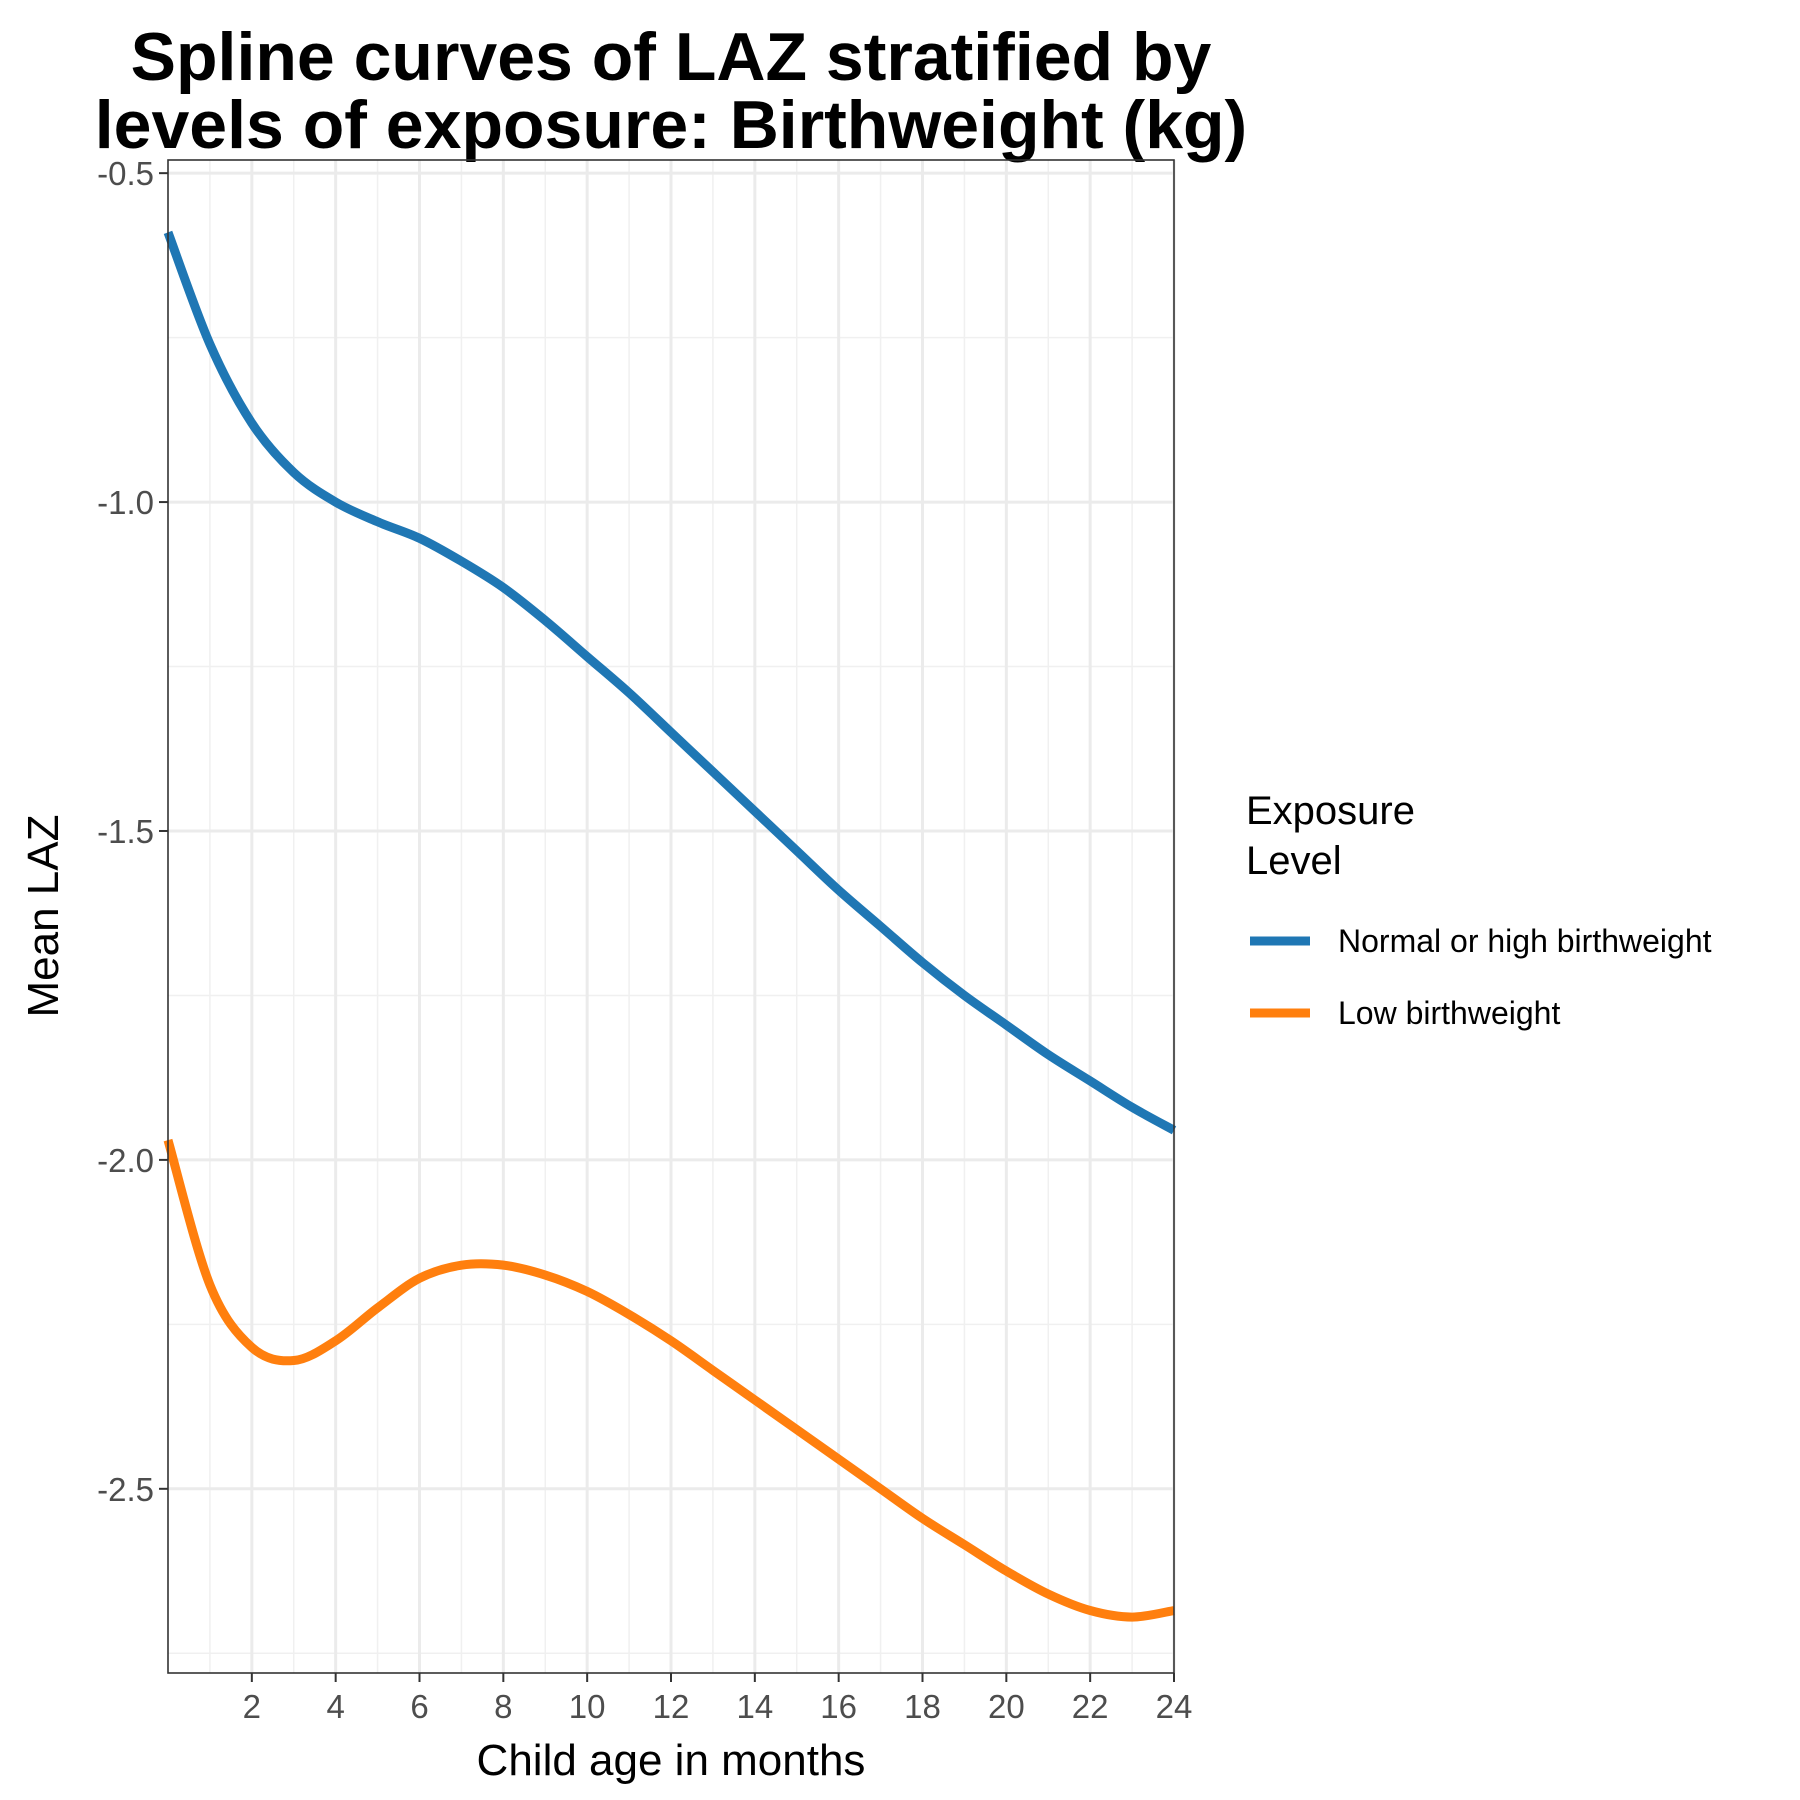 The height and width of the screenshot is (1800, 1800). I want to click on x-axis-title: Child age in months, so click(671, 1760).